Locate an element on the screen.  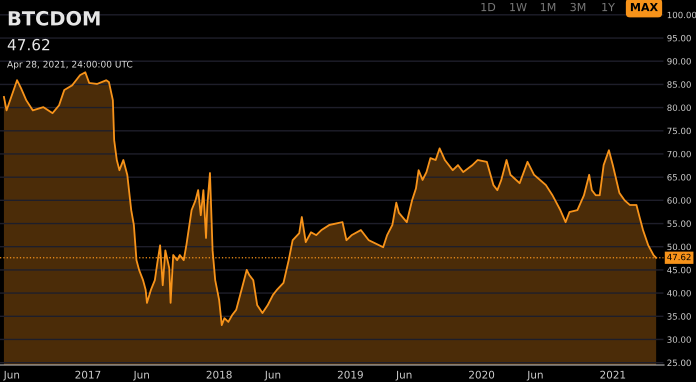
annotation: 1M is located at coordinates (548, 7).